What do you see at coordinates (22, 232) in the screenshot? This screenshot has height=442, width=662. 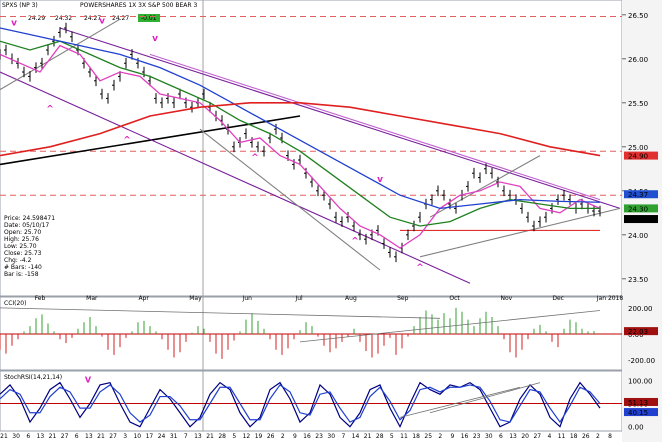 I see `info-line: Open: 25.70` at bounding box center [22, 232].